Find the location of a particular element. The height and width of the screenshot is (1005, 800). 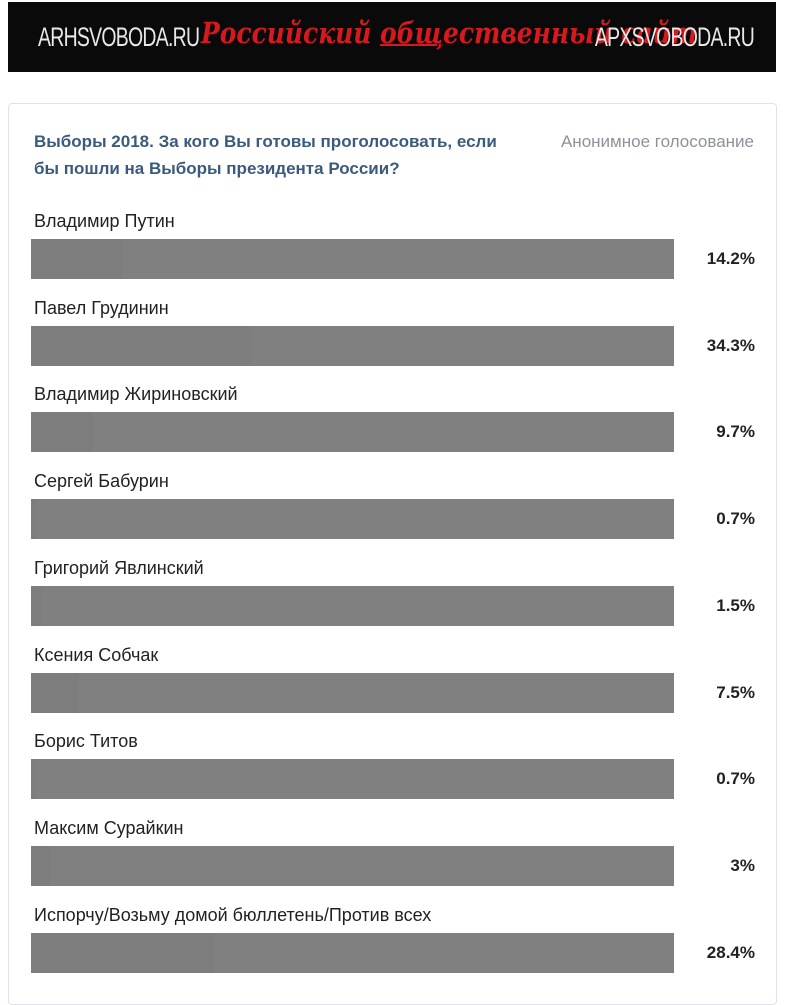

tagline-underlined: общ is located at coordinates (411, 33).